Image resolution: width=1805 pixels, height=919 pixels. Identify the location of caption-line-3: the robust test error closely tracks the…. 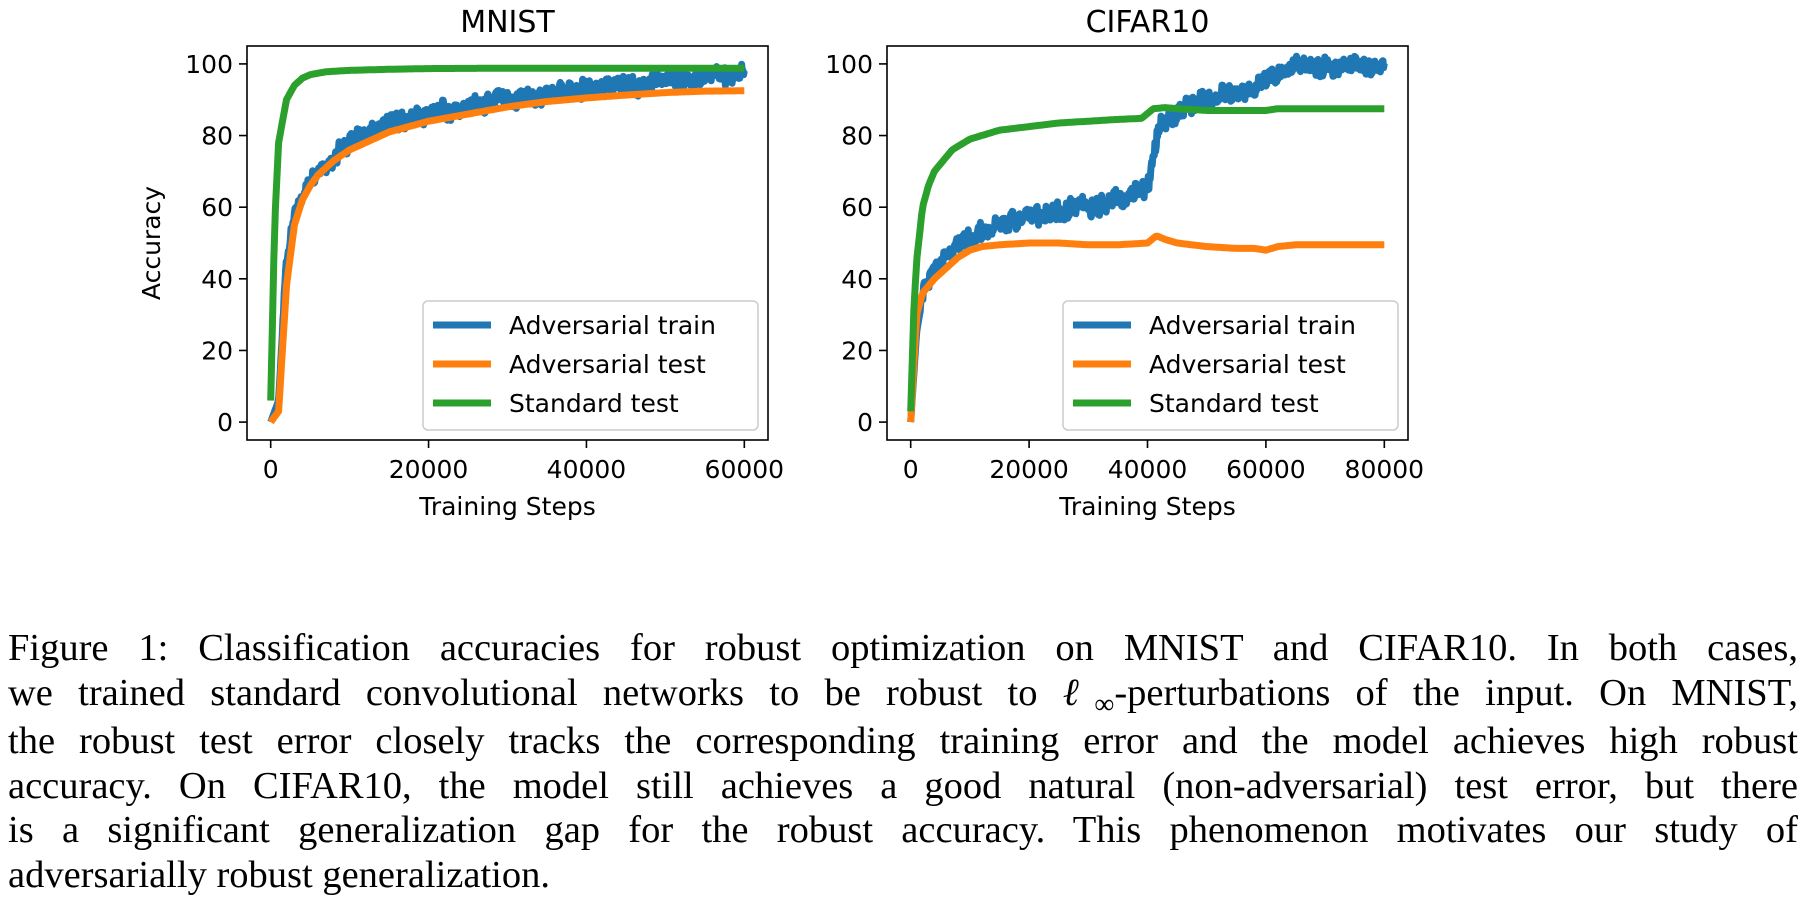
(903, 741).